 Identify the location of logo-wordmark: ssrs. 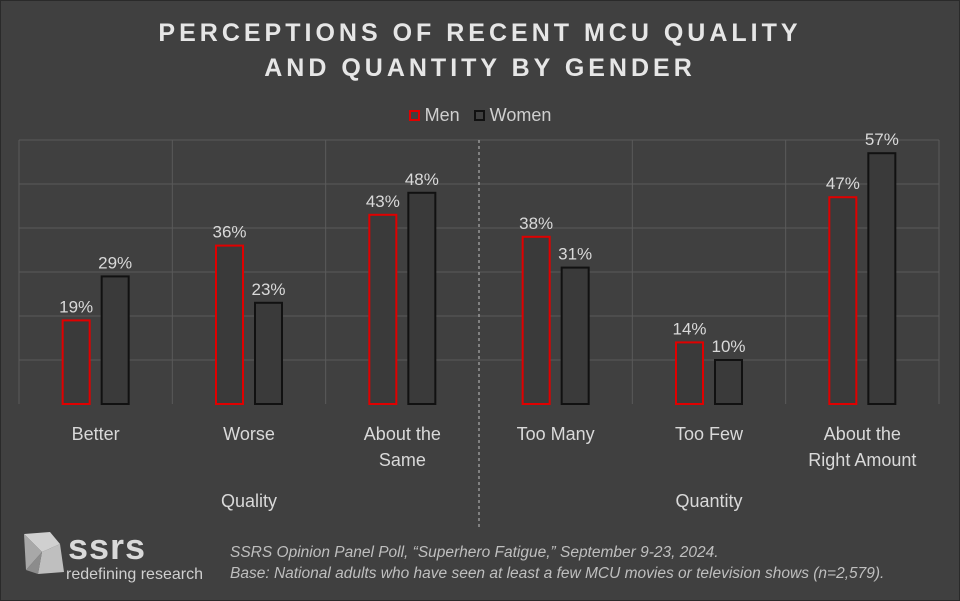
(107, 546).